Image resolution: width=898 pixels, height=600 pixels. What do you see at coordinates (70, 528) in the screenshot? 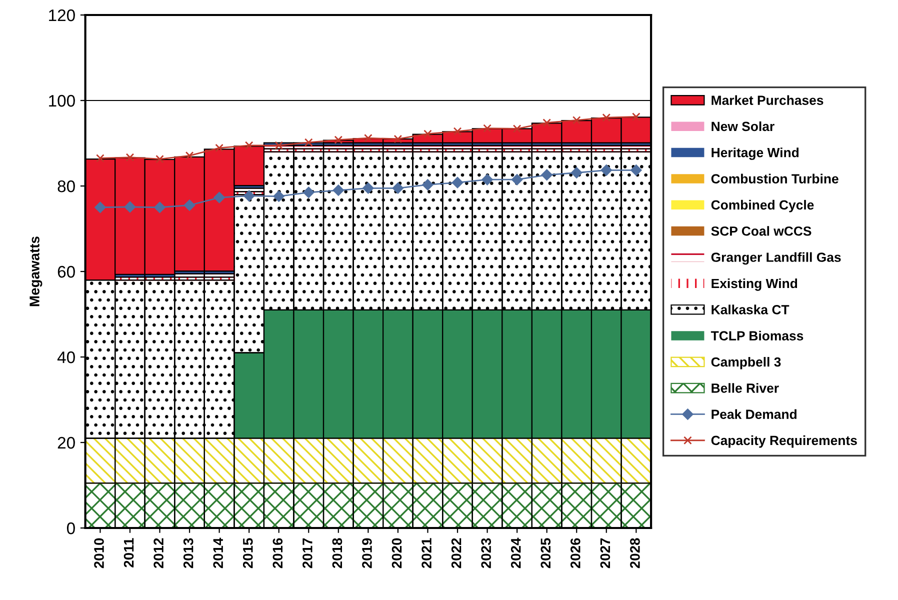
I see `y-tick-label: 0` at bounding box center [70, 528].